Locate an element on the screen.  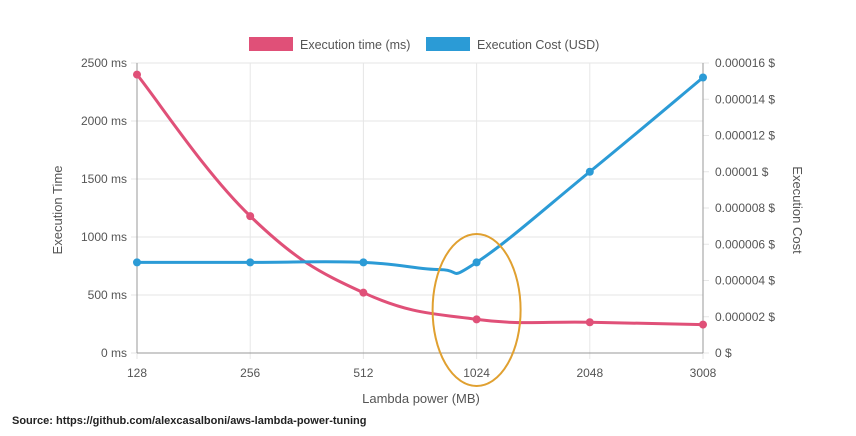
y-right-tick-label: 0 $ is located at coordinates (723, 353).